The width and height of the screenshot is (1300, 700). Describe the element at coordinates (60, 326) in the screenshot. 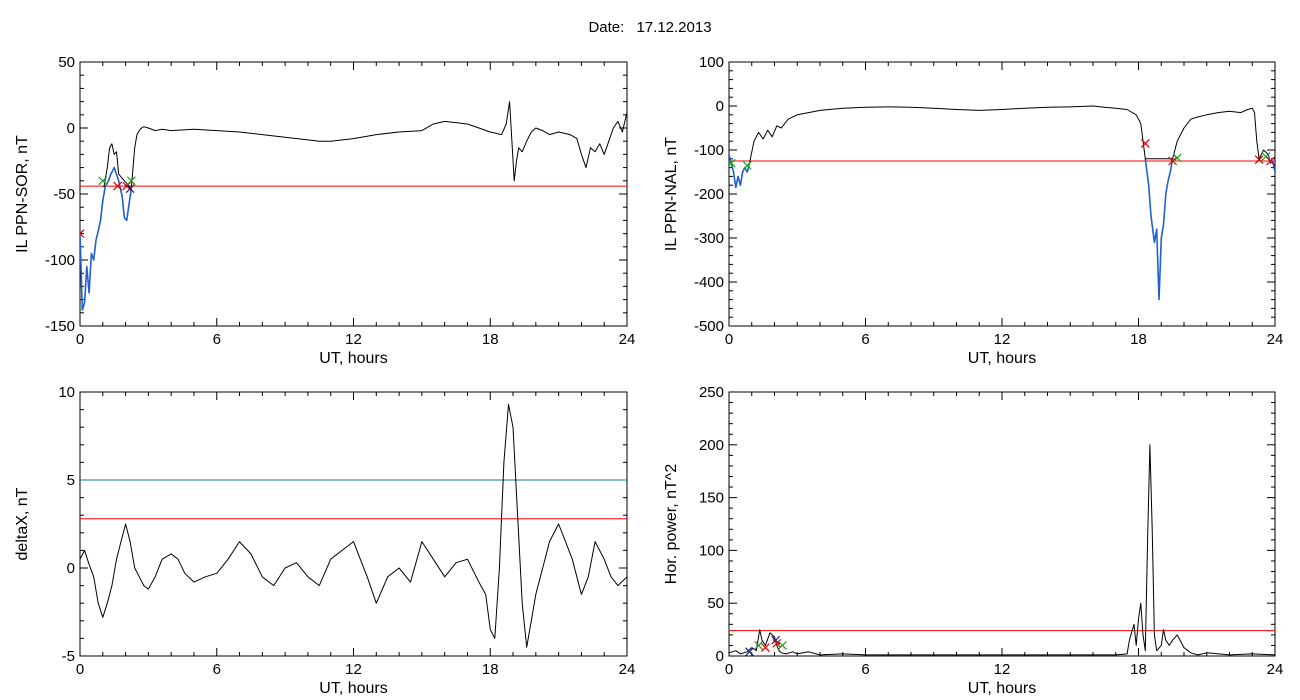

I see `y-tick-label: -150` at that location.